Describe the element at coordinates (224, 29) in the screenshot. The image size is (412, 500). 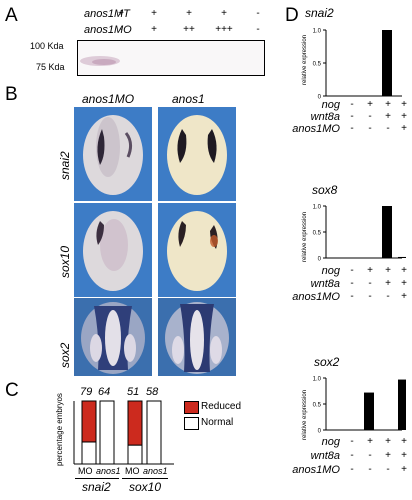
I see `a-sign: +++` at that location.